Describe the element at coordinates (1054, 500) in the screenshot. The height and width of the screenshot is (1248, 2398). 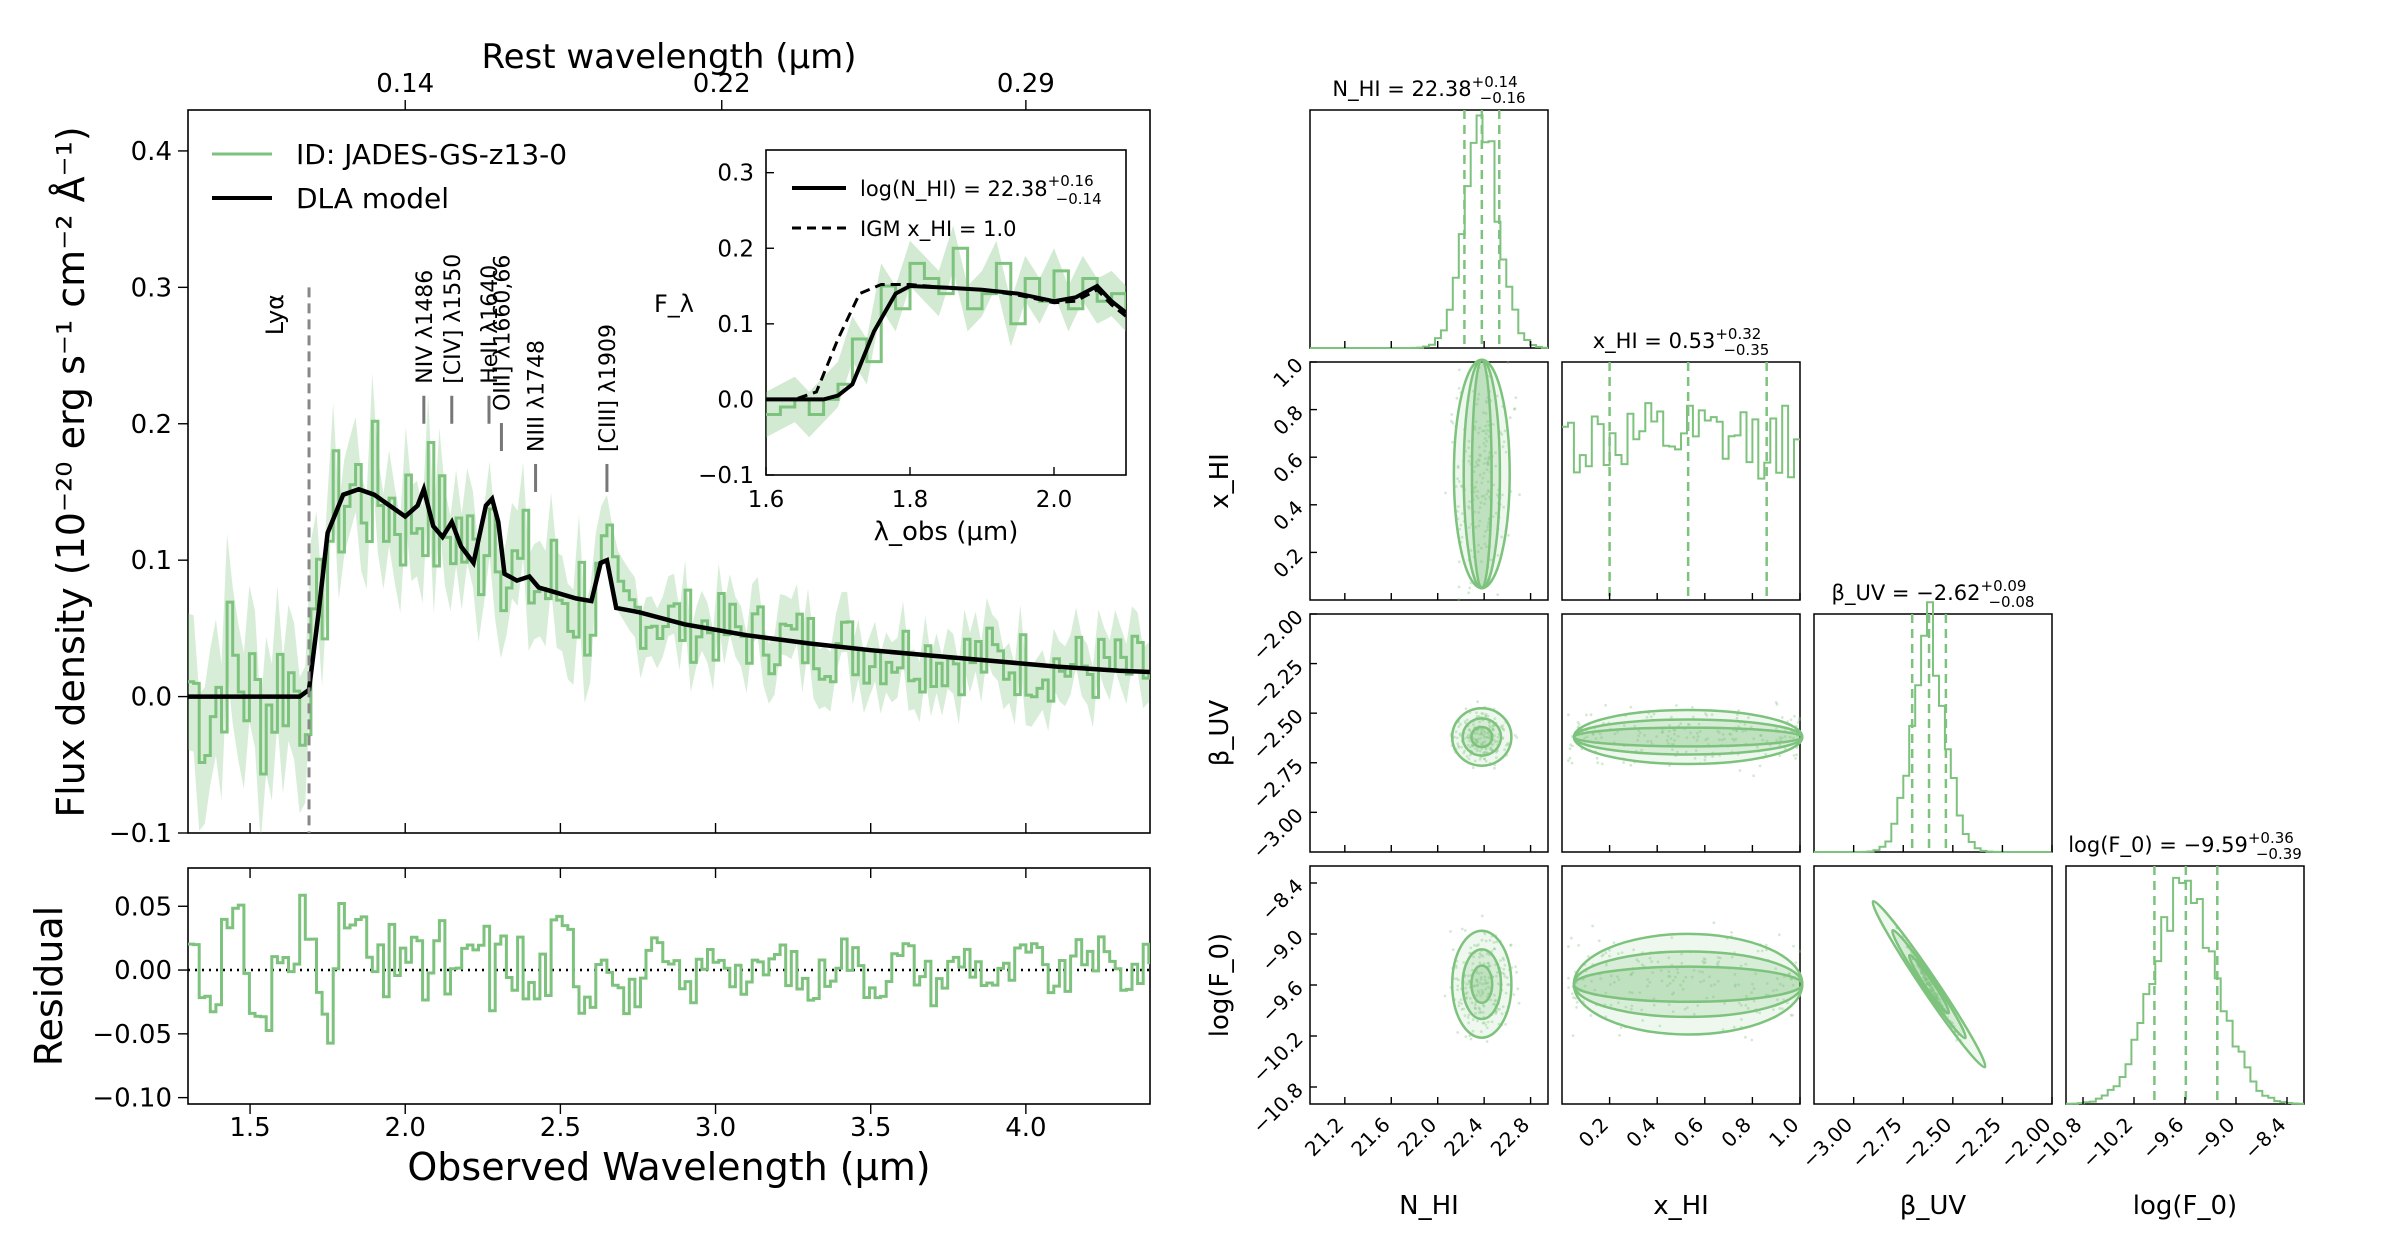
I see `inset-xtick-label: 2.0` at that location.